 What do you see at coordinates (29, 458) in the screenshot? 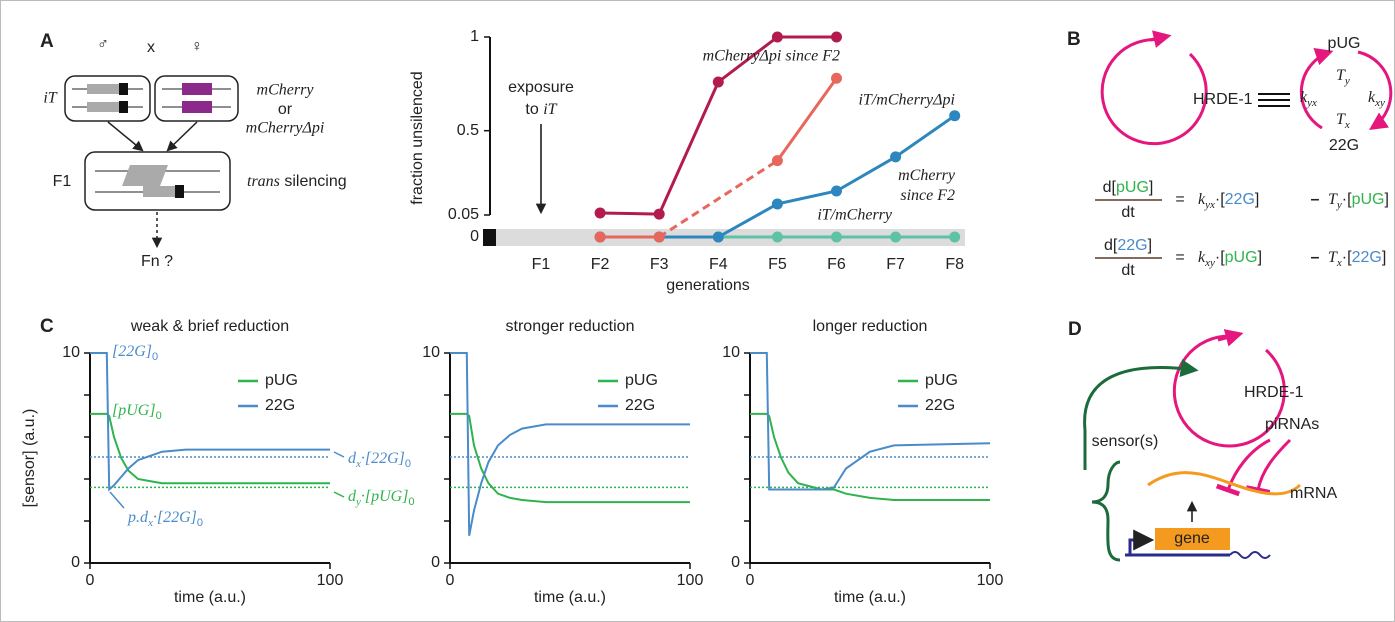
I see `axis-title: [sensor] (a.u.)` at bounding box center [29, 458].